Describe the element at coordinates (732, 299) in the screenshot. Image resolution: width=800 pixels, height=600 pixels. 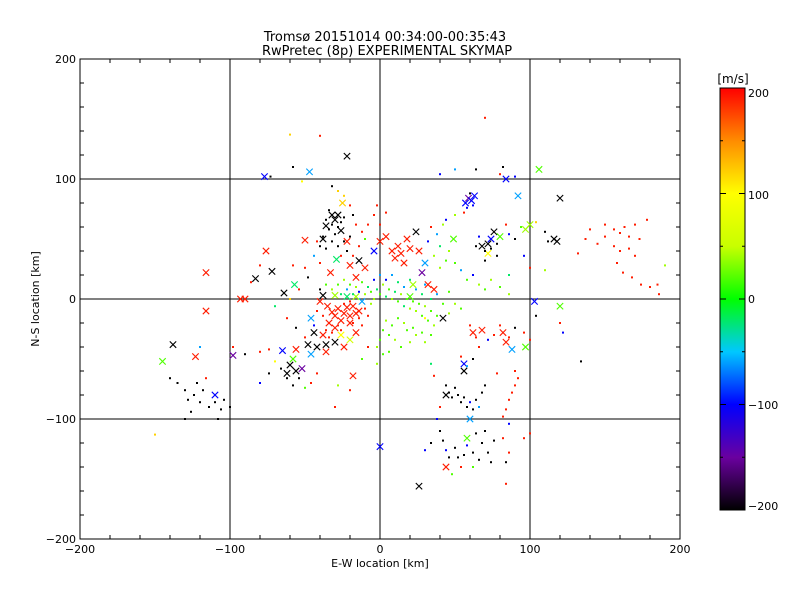
I see `colorbar-ticks` at that location.